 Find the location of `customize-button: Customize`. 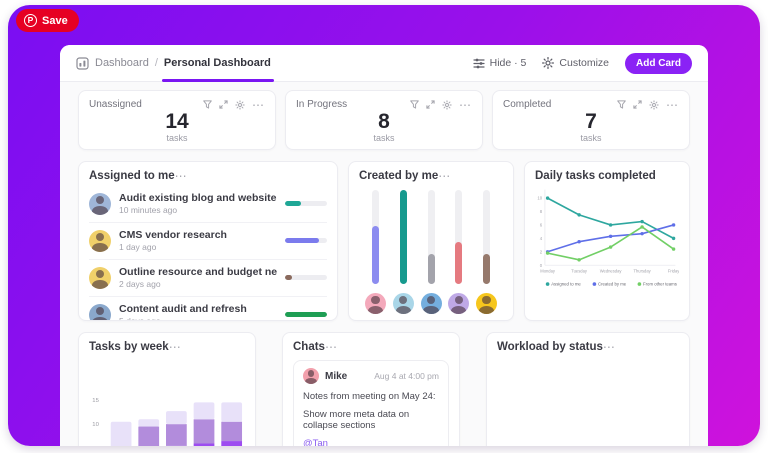

customize-button: Customize is located at coordinates (575, 63).